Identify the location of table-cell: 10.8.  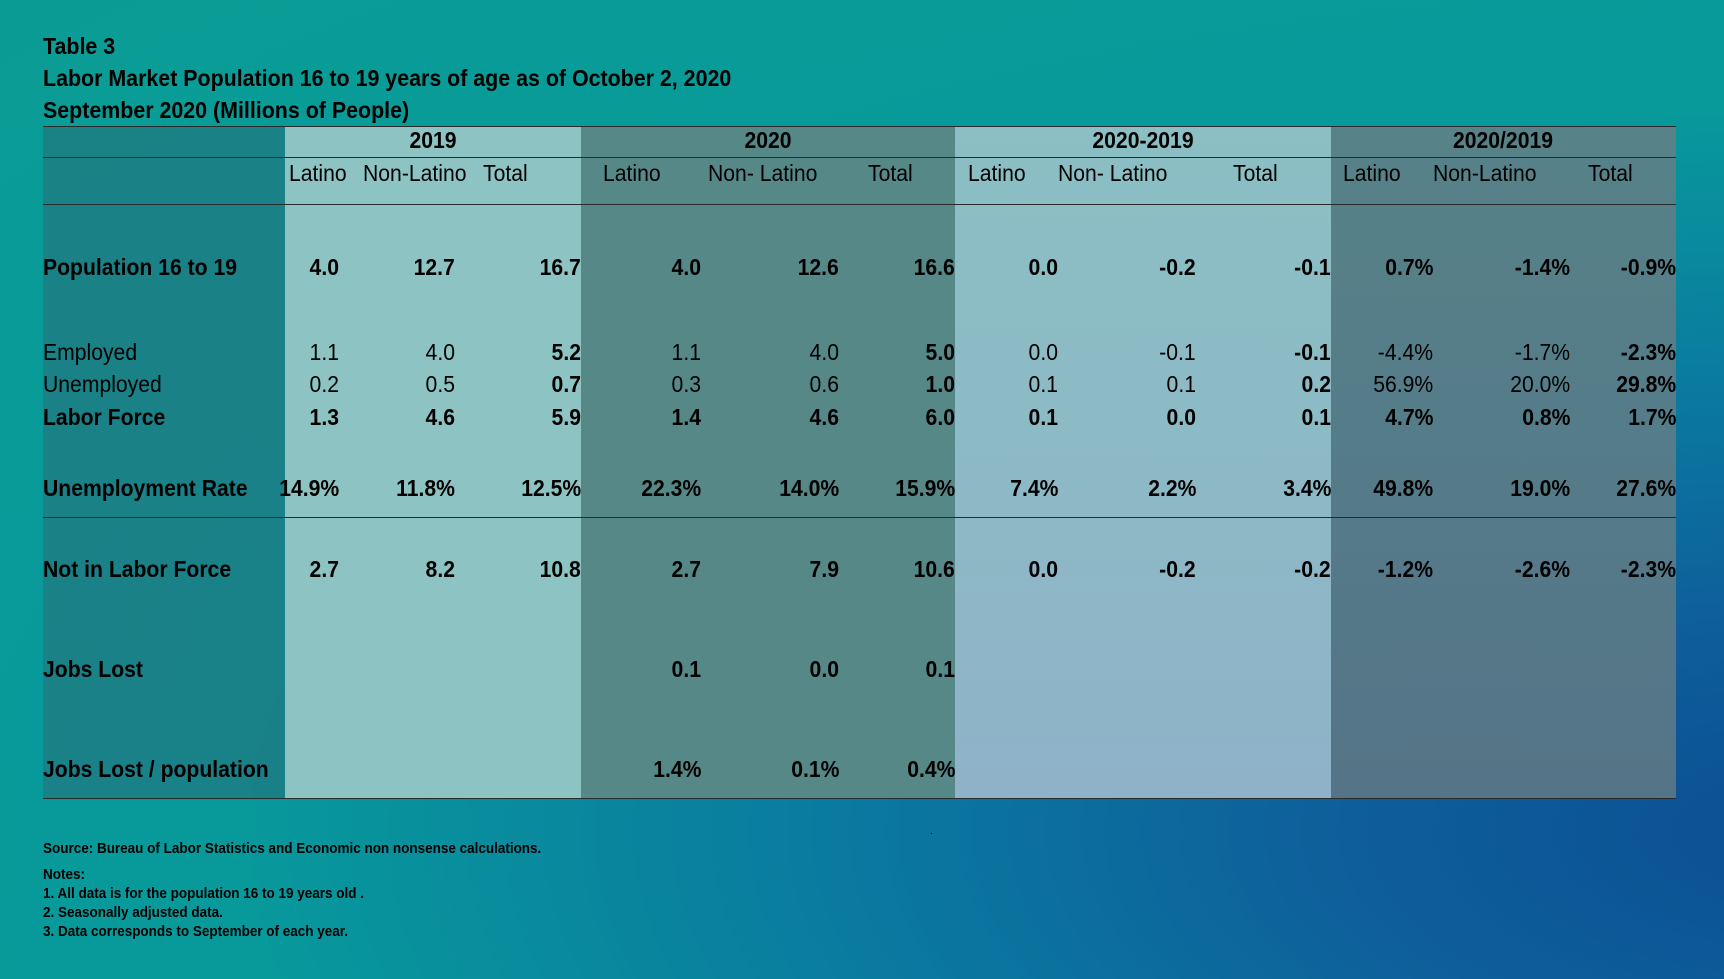
(560, 569).